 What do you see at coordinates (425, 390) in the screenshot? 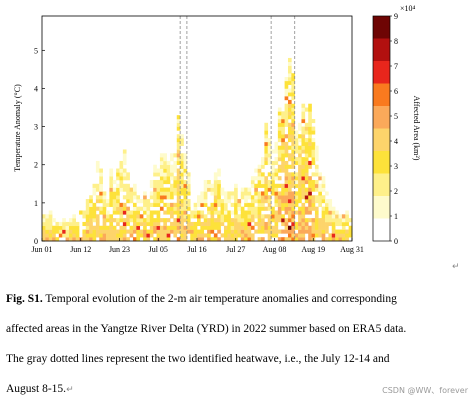
I see `watermark: CSDN @WW、forever` at bounding box center [425, 390].